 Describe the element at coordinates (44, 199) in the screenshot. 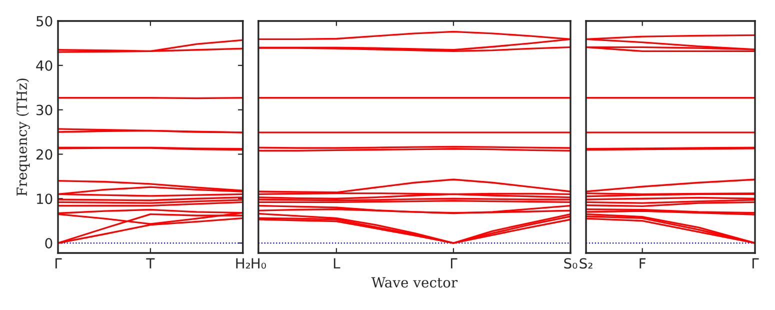

I see `y-tick-label: 10` at that location.